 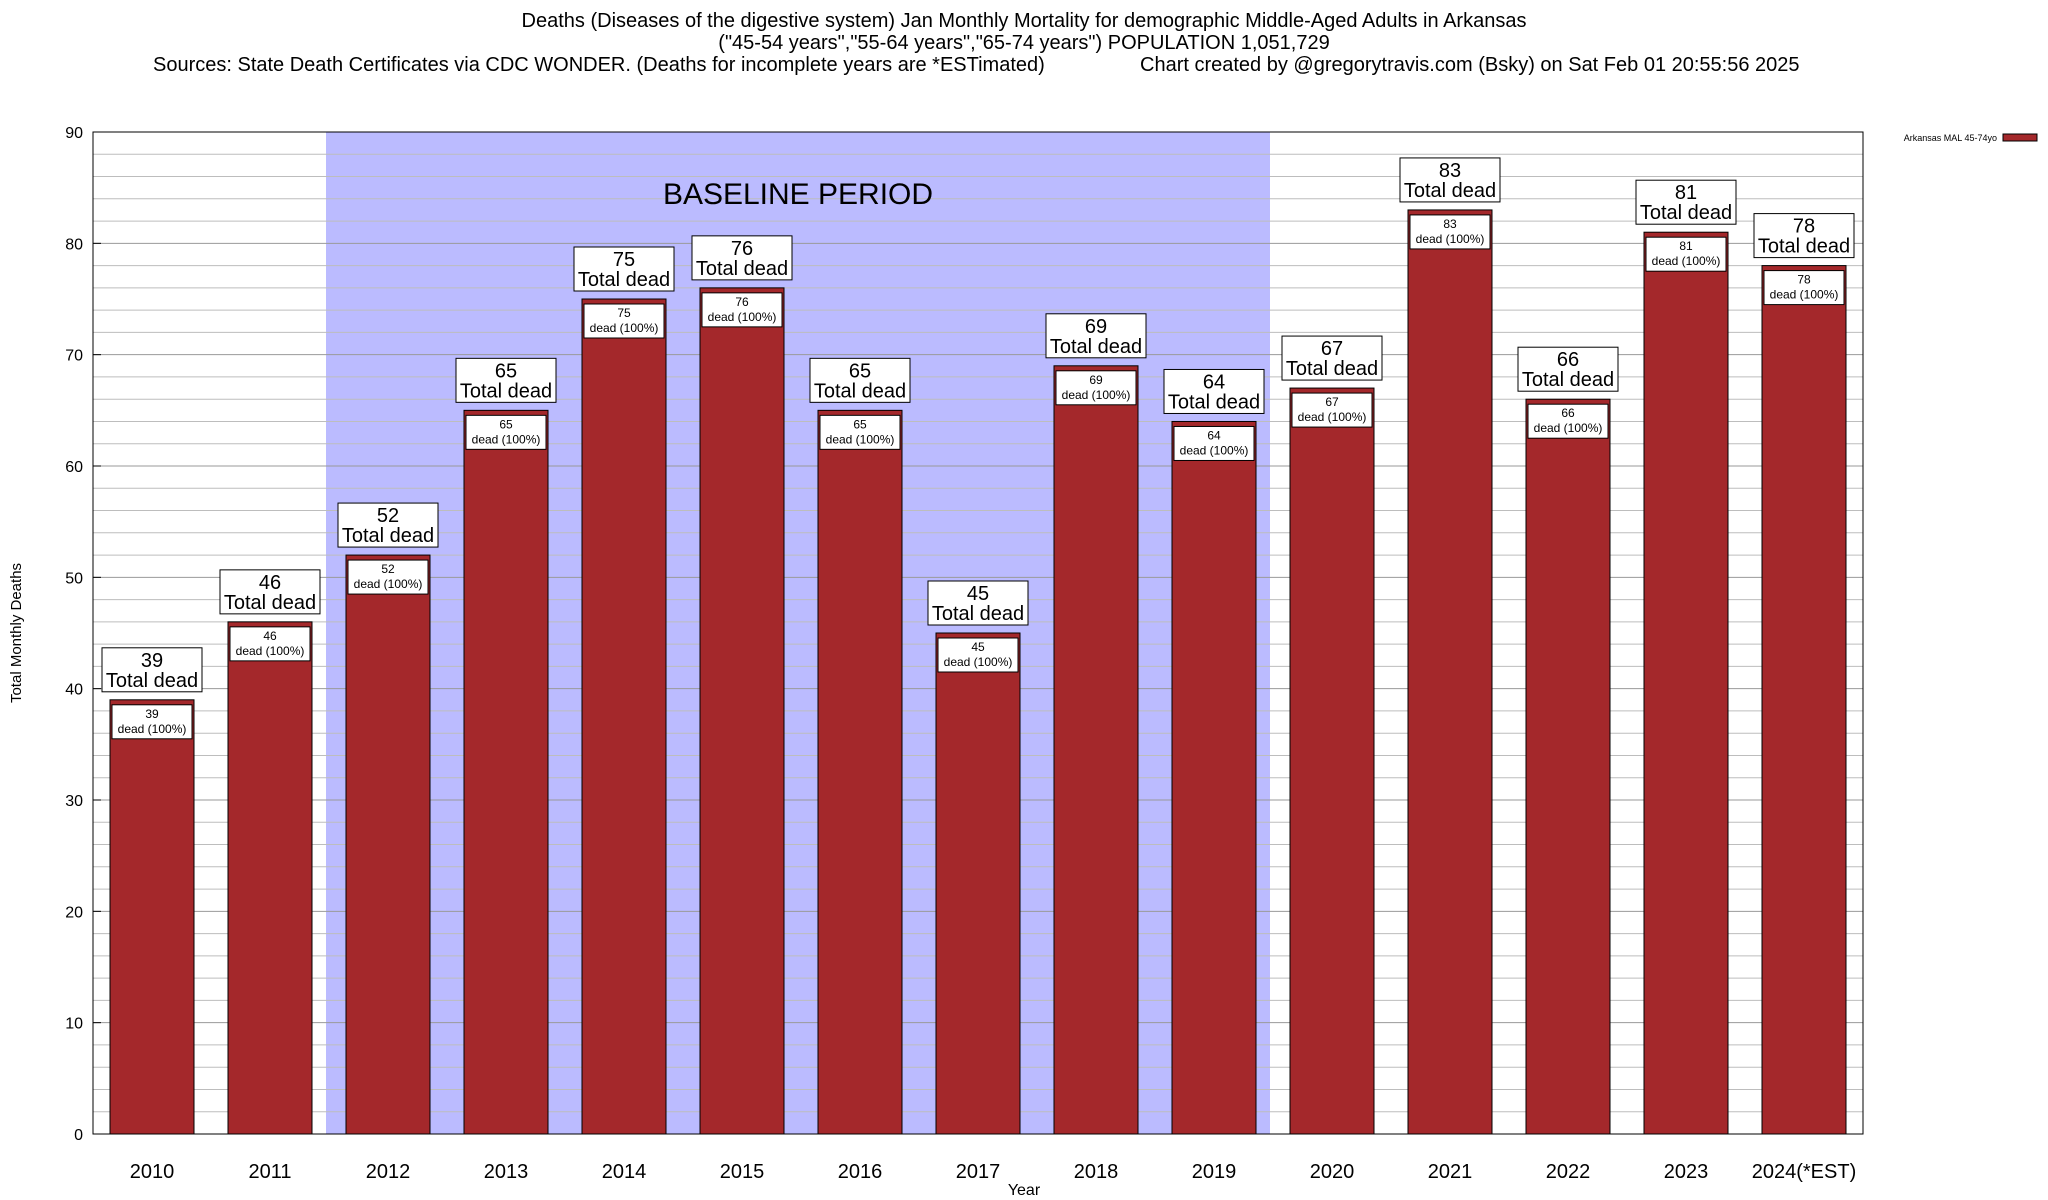 What do you see at coordinates (152, 1172) in the screenshot?
I see `x-tick-label: 2010` at bounding box center [152, 1172].